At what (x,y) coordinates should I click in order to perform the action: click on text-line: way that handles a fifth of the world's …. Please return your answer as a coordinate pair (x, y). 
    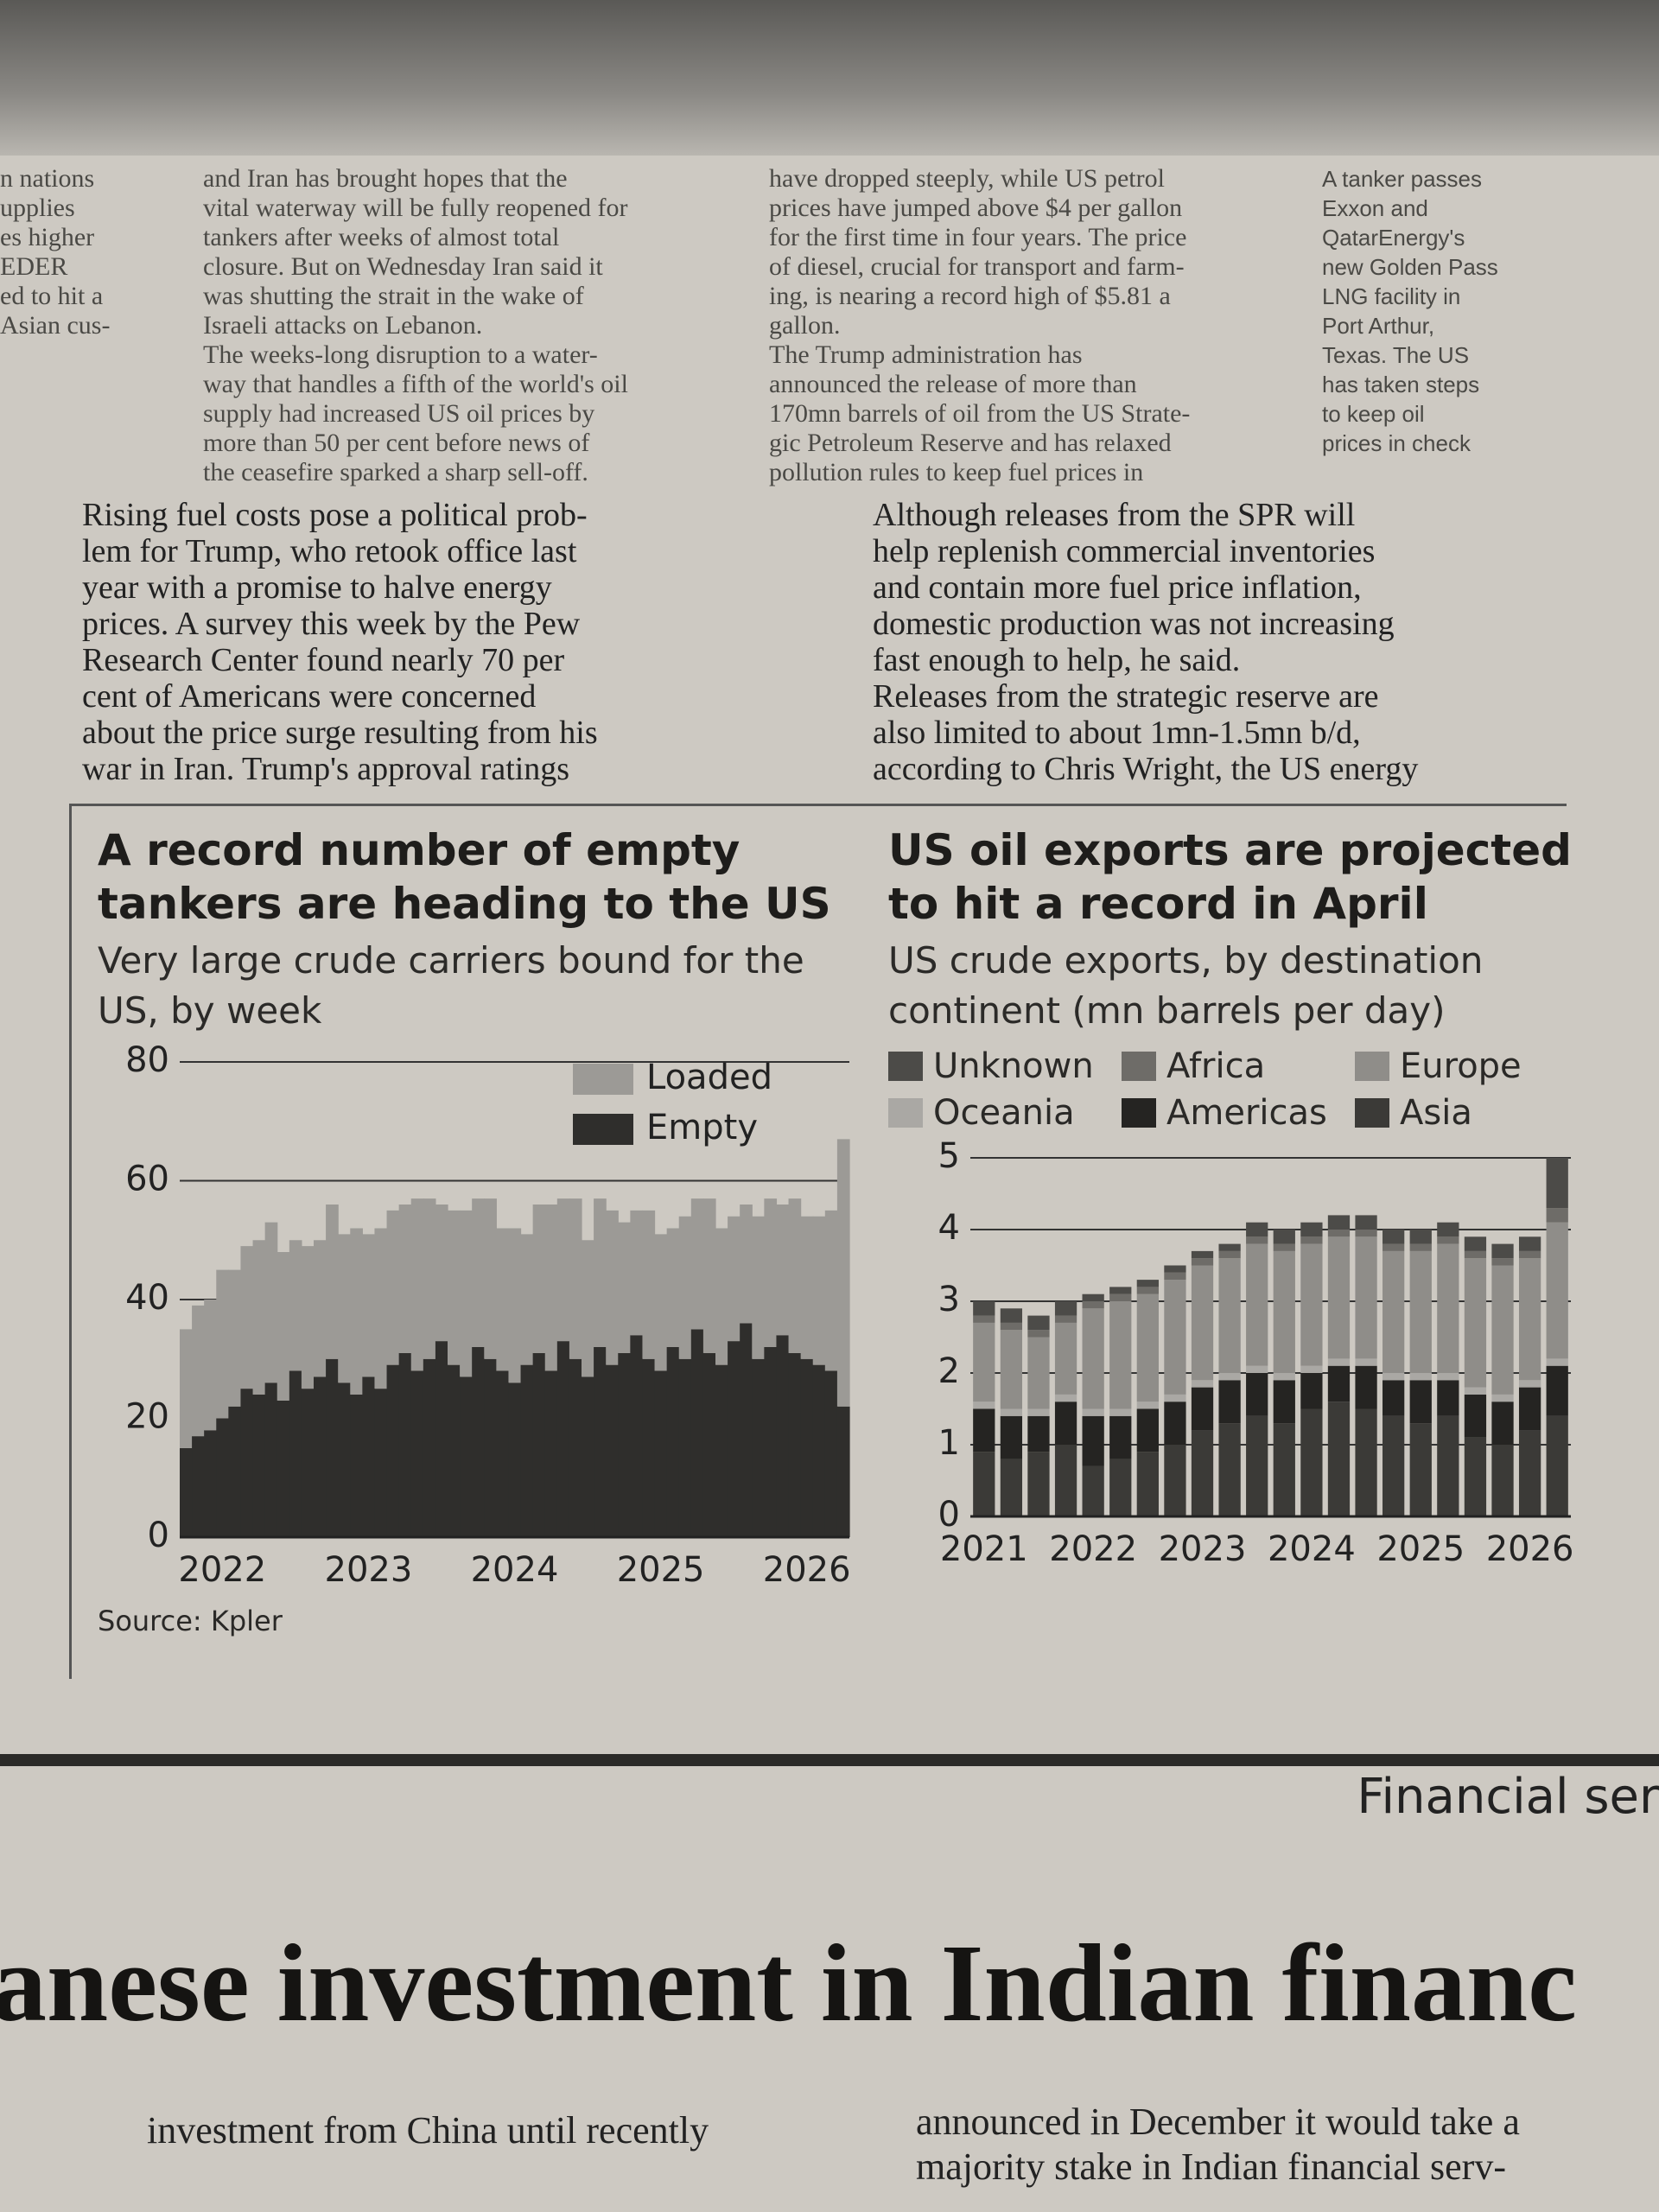
    Looking at the image, I should click on (415, 384).